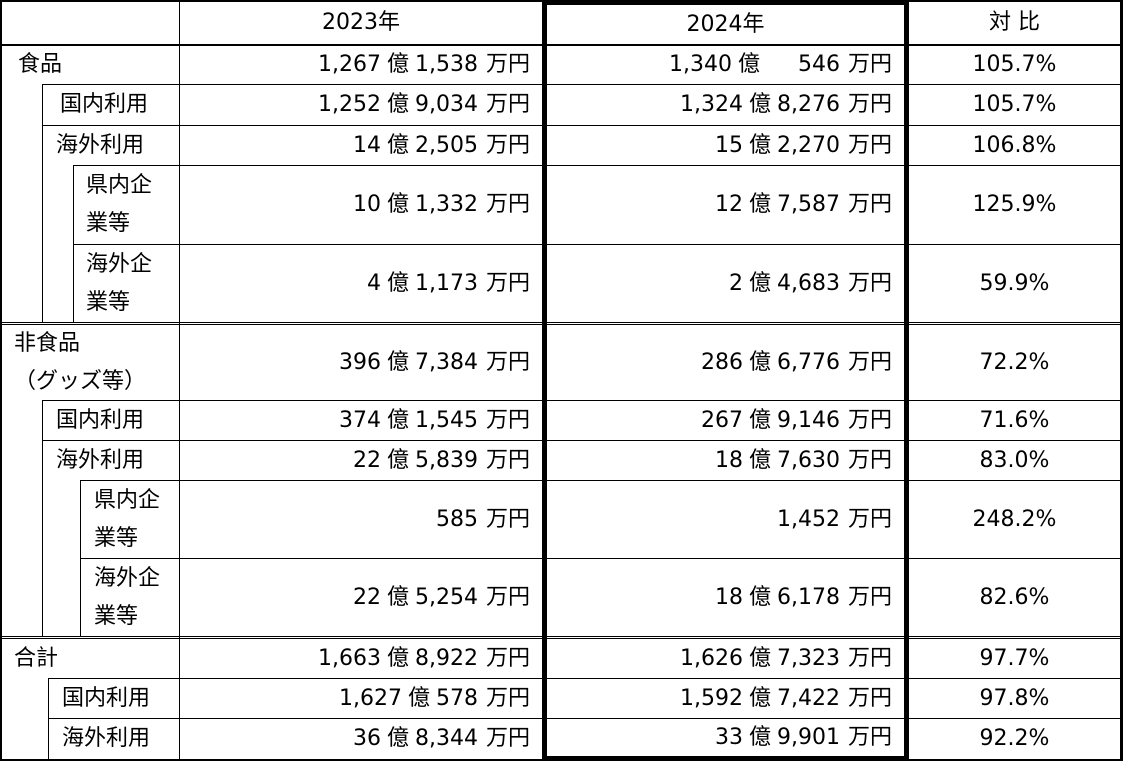 The width and height of the screenshot is (1123, 761). Describe the element at coordinates (446, 145) in the screenshot. I see `man-value: 2,505` at that location.